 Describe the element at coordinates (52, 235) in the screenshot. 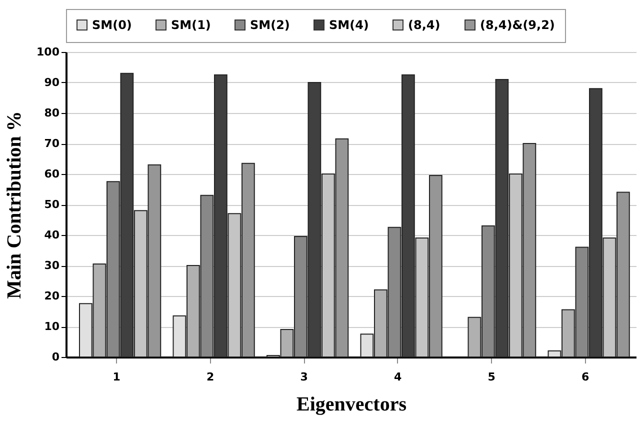

I see `y-tick-label: 40` at that location.